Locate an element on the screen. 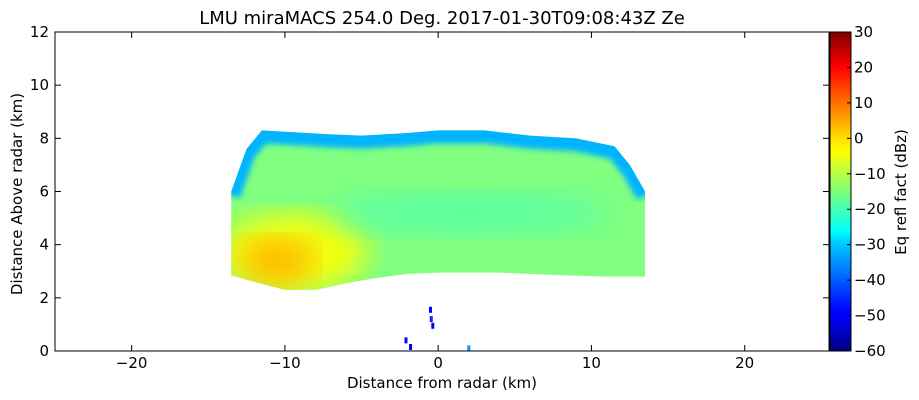 The width and height of the screenshot is (919, 400). colorbar-tick-label-1: 20 is located at coordinates (863, 67).